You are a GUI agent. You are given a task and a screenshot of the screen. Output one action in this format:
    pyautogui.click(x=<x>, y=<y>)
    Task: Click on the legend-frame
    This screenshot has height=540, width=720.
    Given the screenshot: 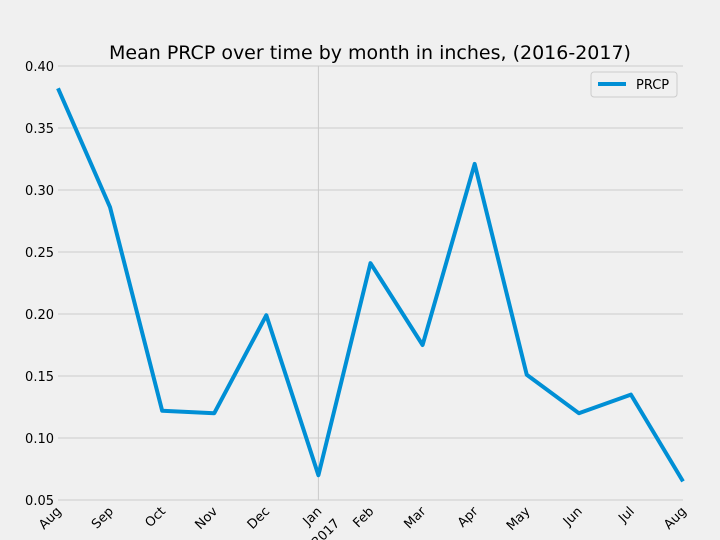 What is the action you would take?
    pyautogui.click(x=634, y=84)
    